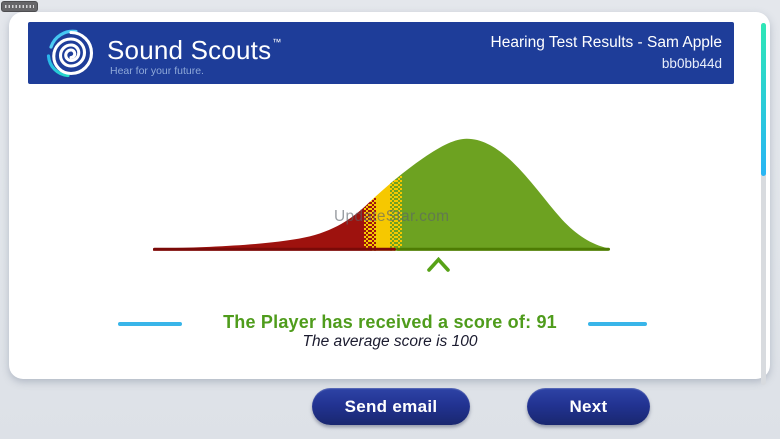 The height and width of the screenshot is (439, 780). What do you see at coordinates (691, 63) in the screenshot?
I see `session-id: bb0bb44d` at bounding box center [691, 63].